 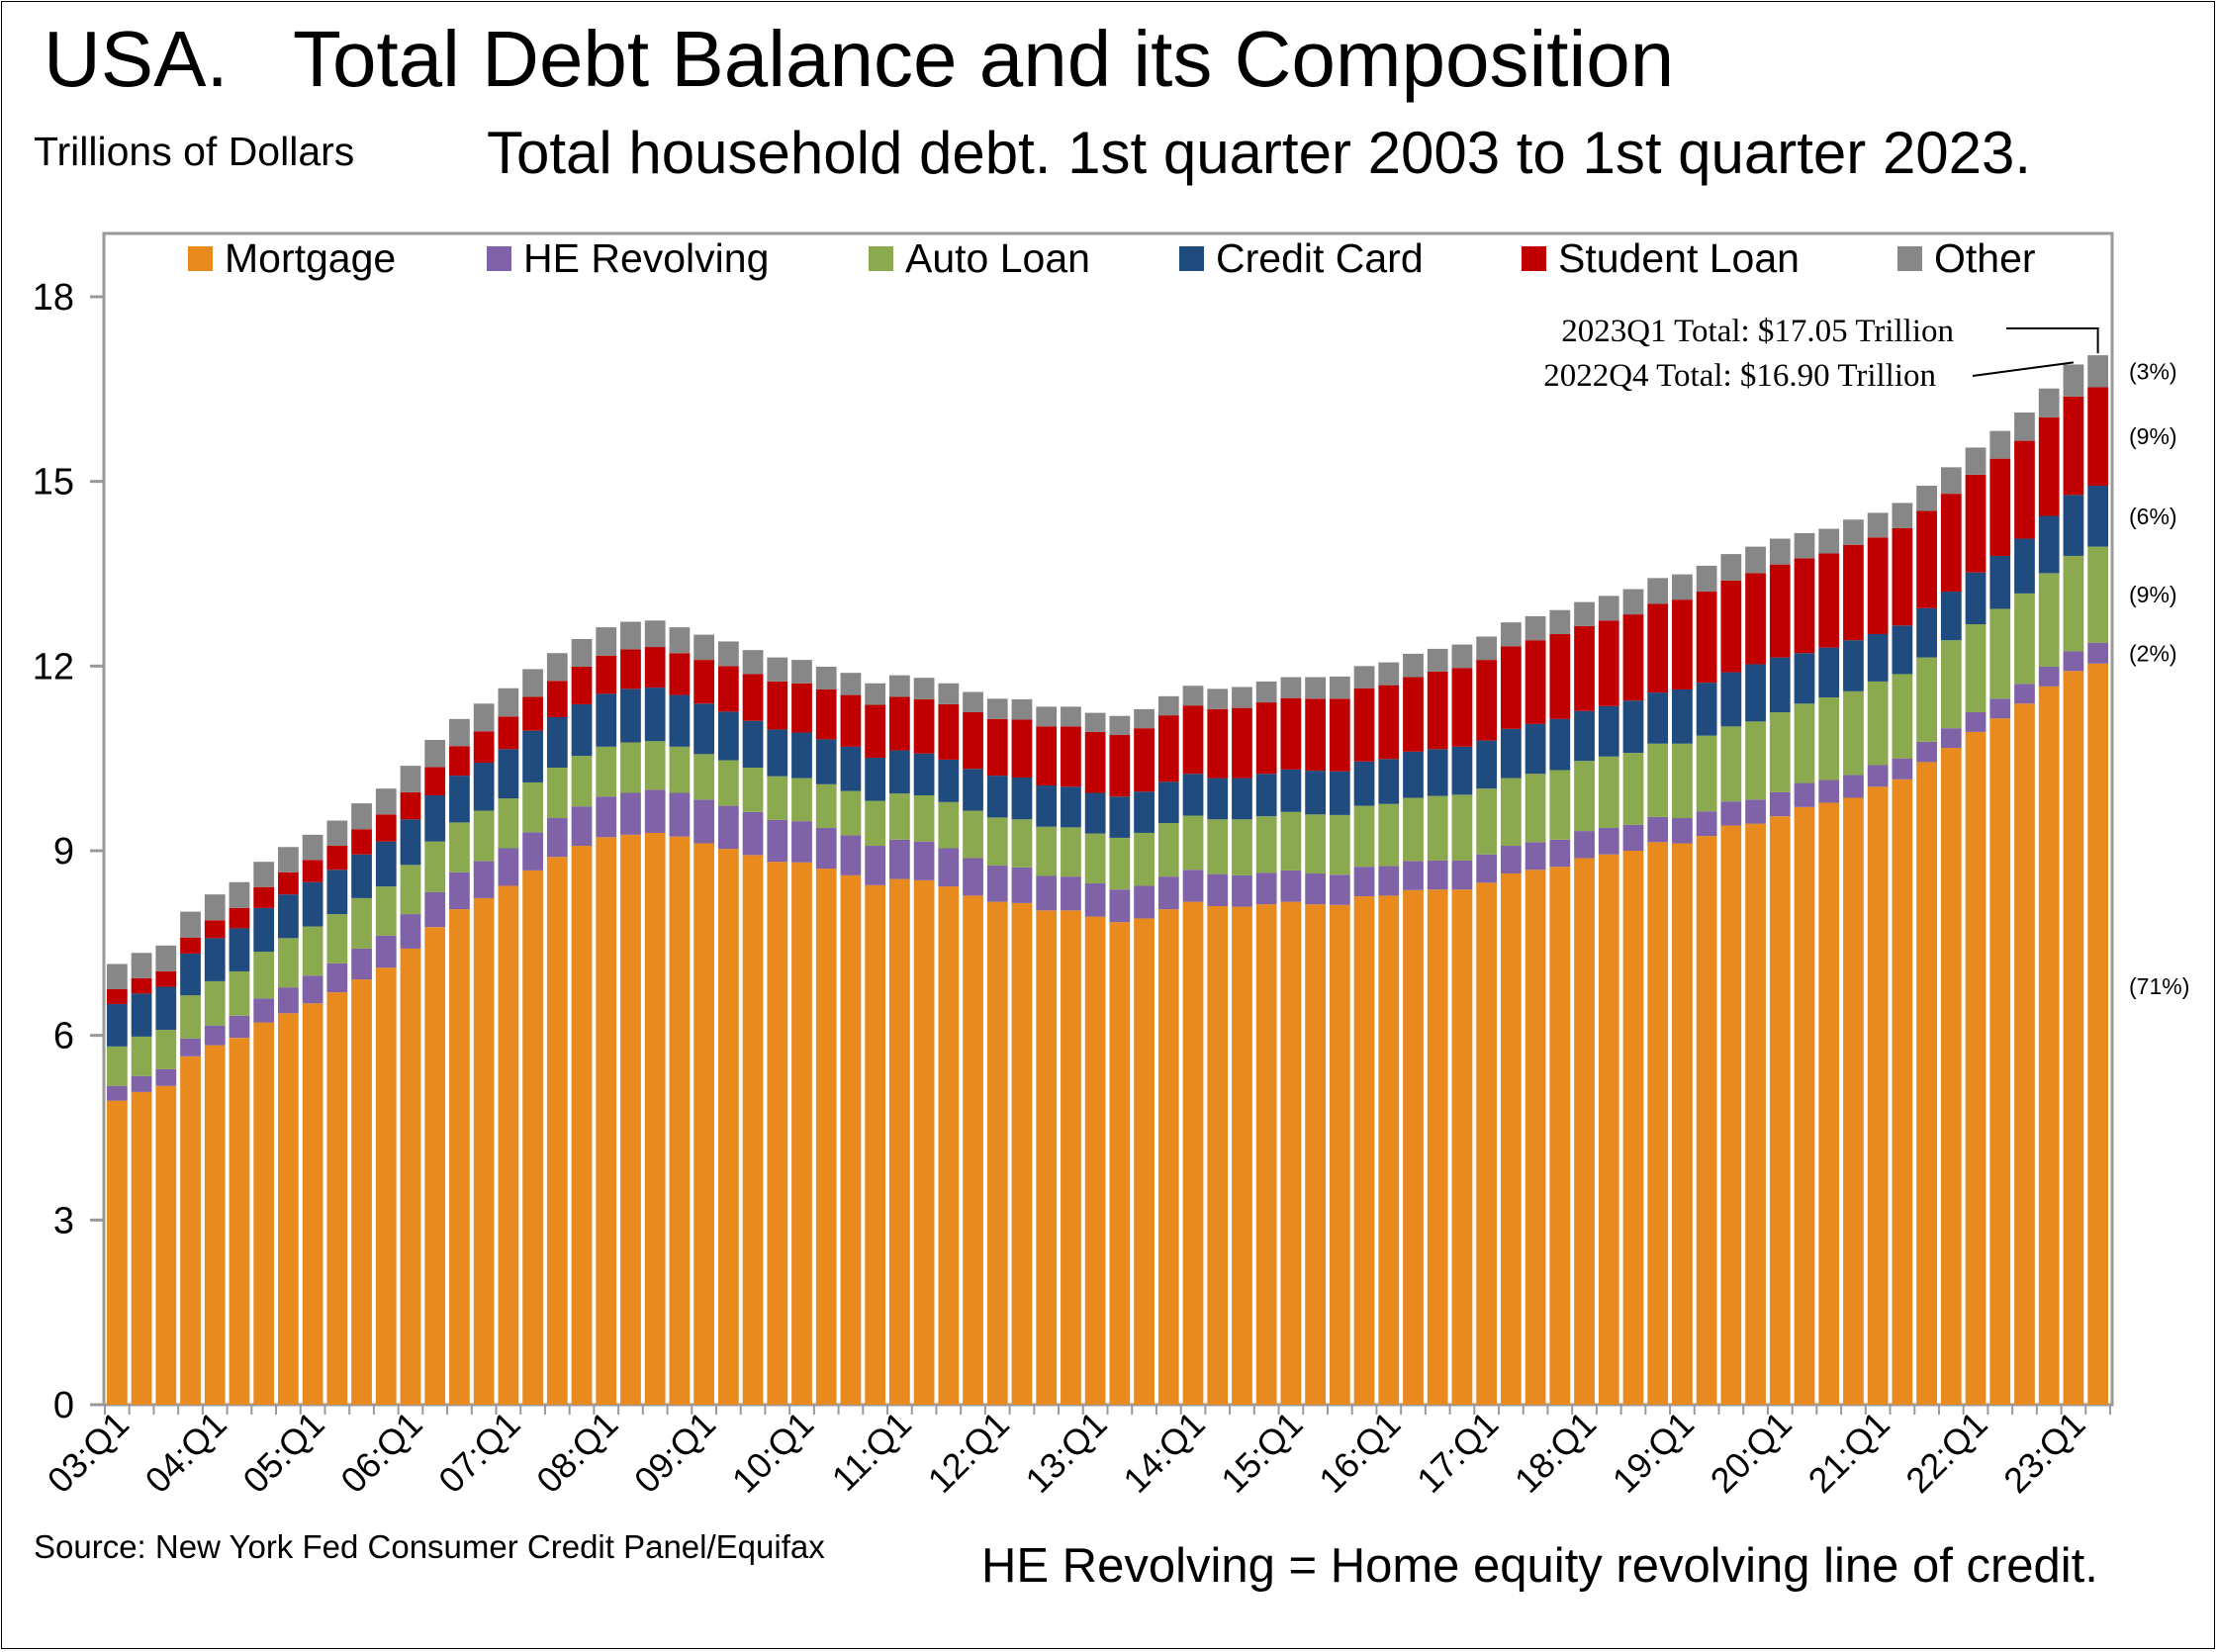 I want to click on x-tick-label: 22:Q1, so click(x=1945, y=1452).